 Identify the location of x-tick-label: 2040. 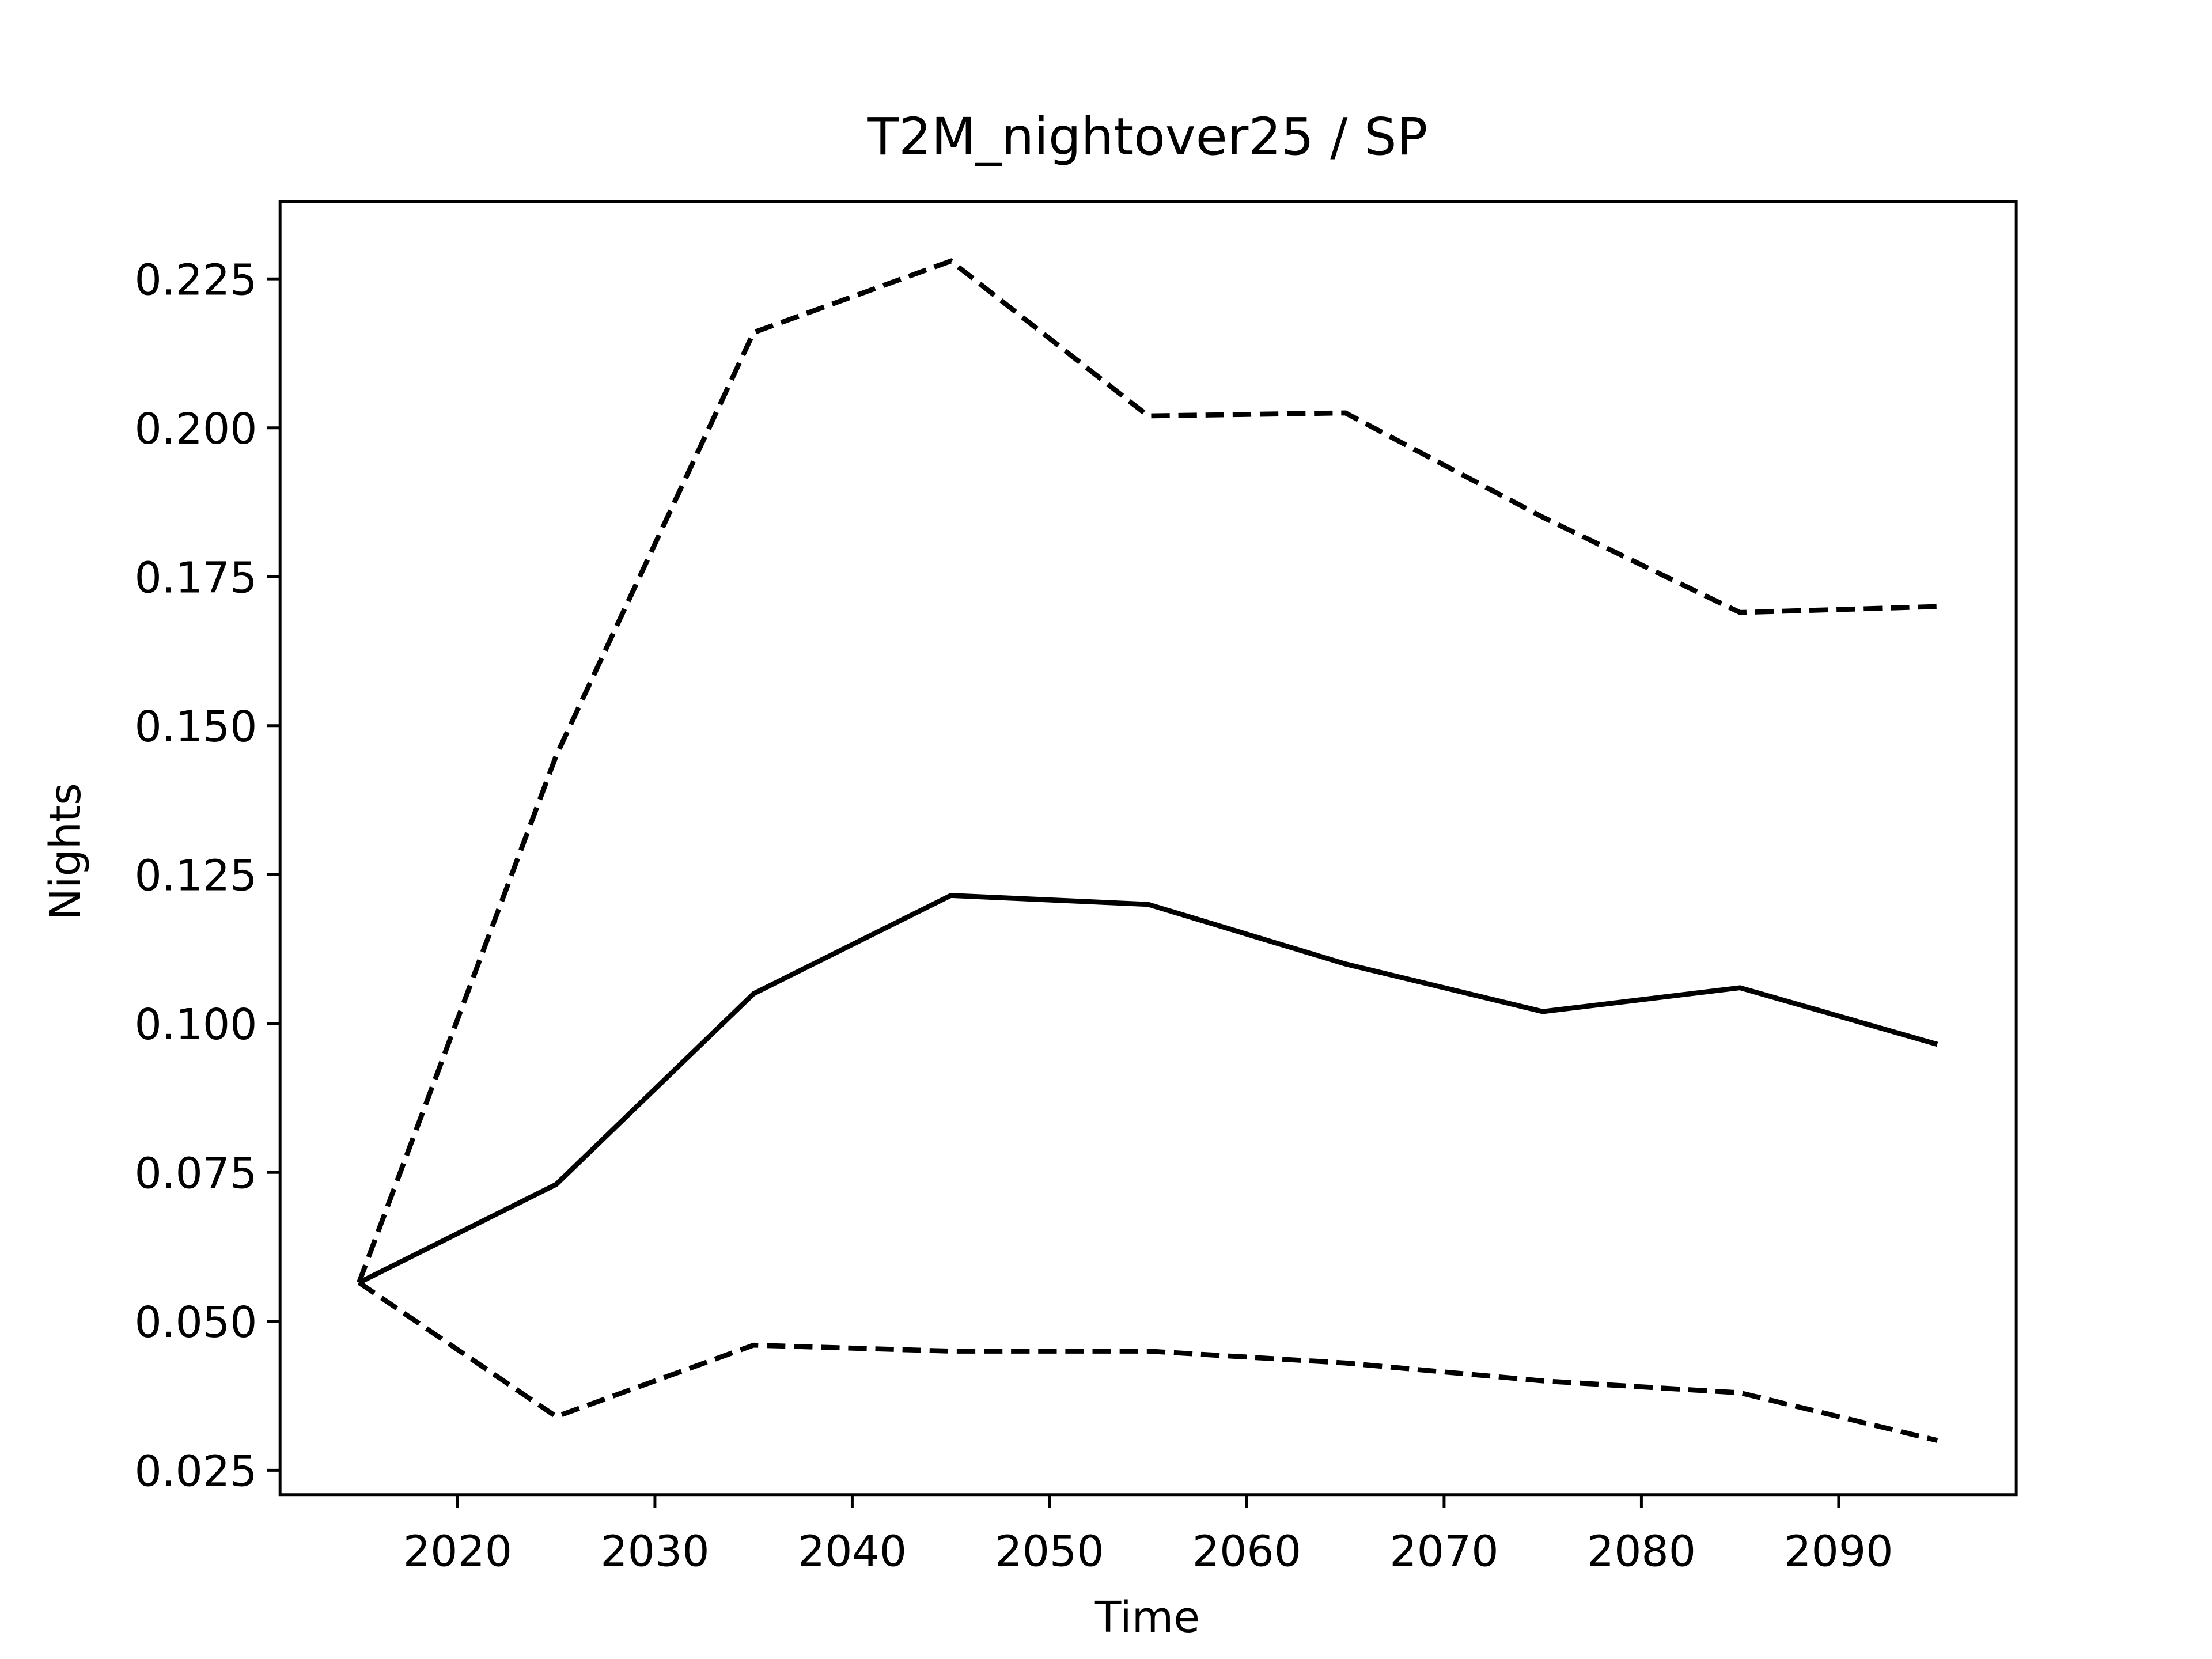
(852, 1552).